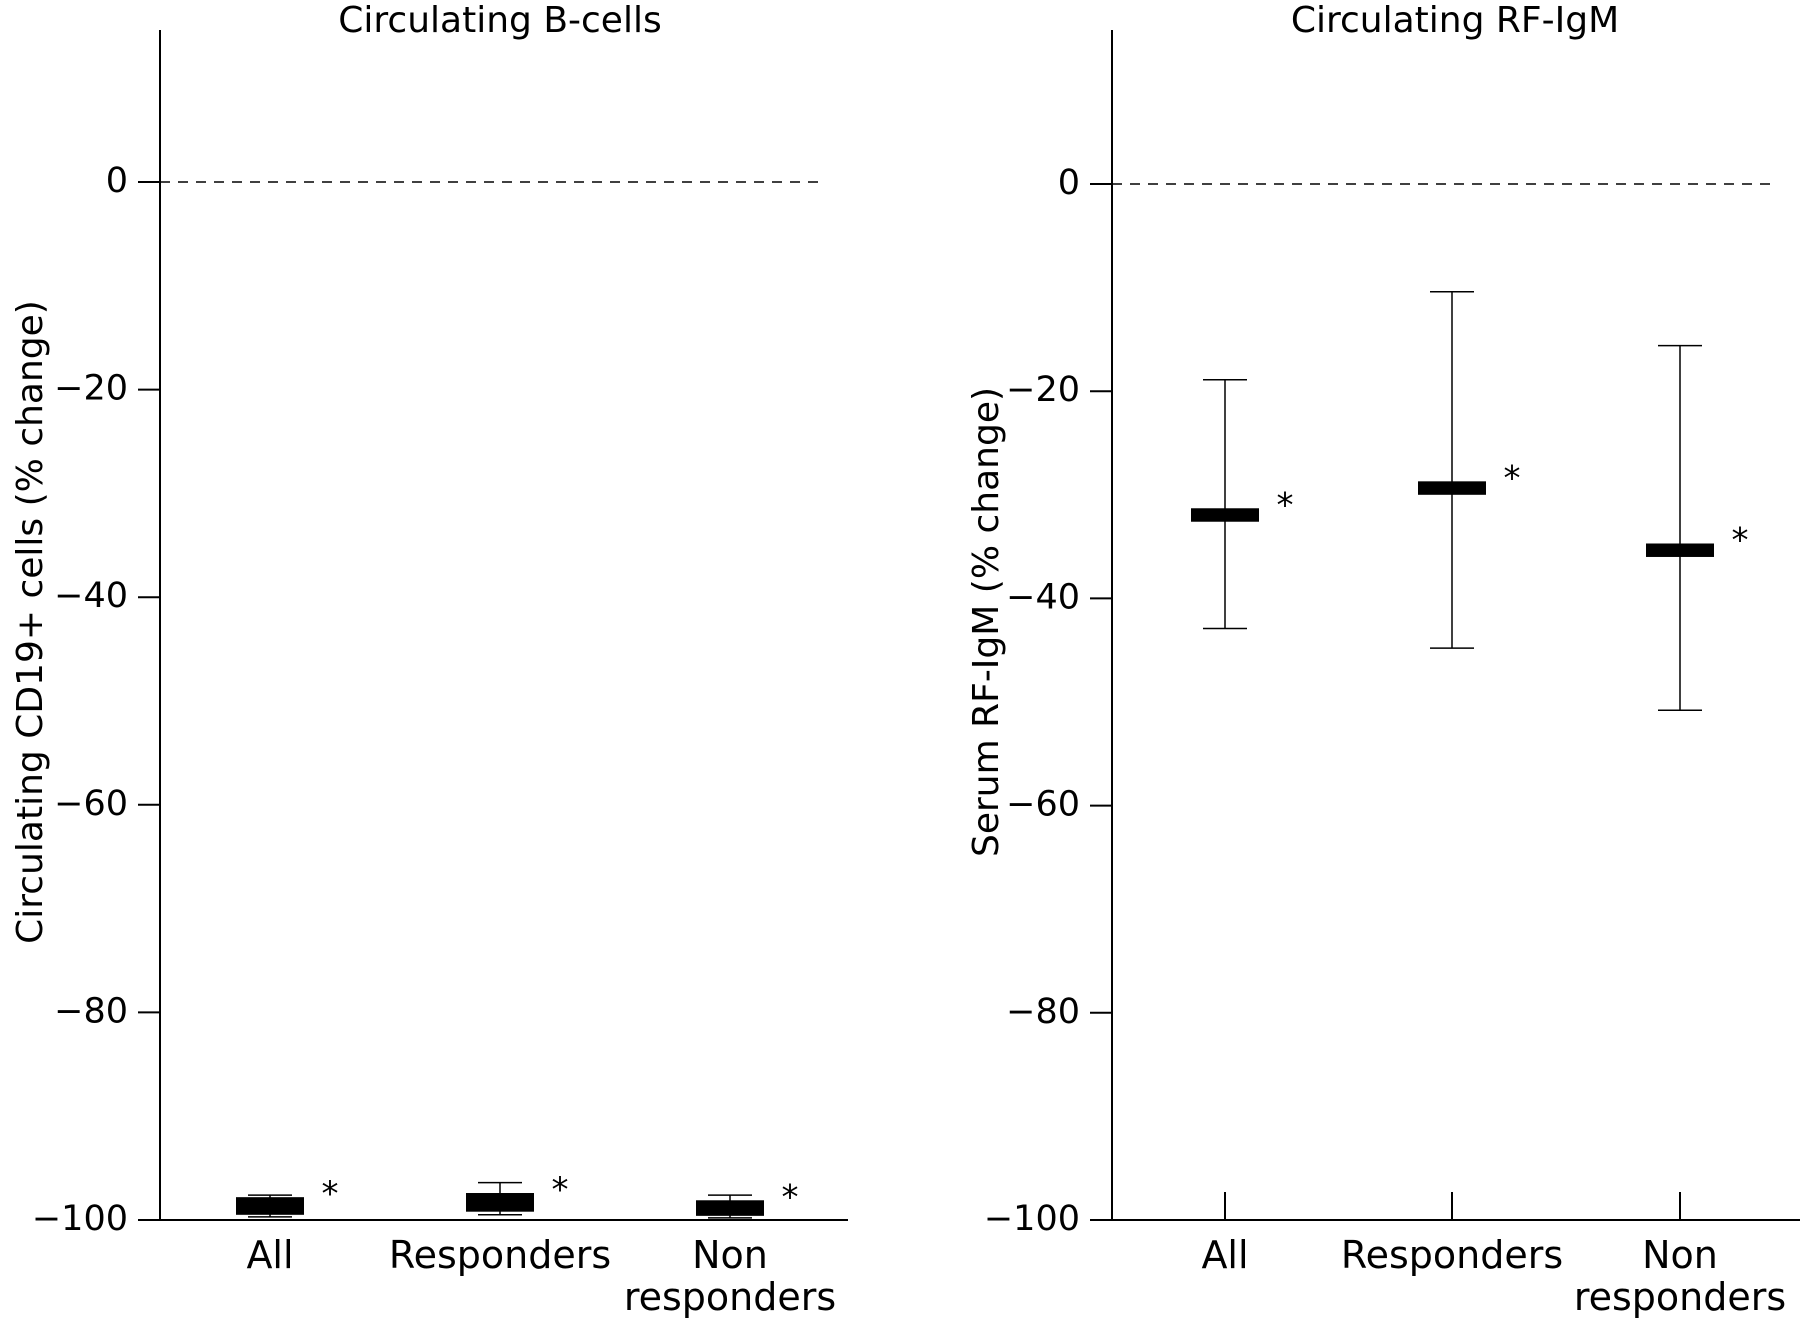 Image resolution: width=1800 pixels, height=1328 pixels. Describe the element at coordinates (499, 20) in the screenshot. I see `chart-title: Circulating B-cells` at that location.